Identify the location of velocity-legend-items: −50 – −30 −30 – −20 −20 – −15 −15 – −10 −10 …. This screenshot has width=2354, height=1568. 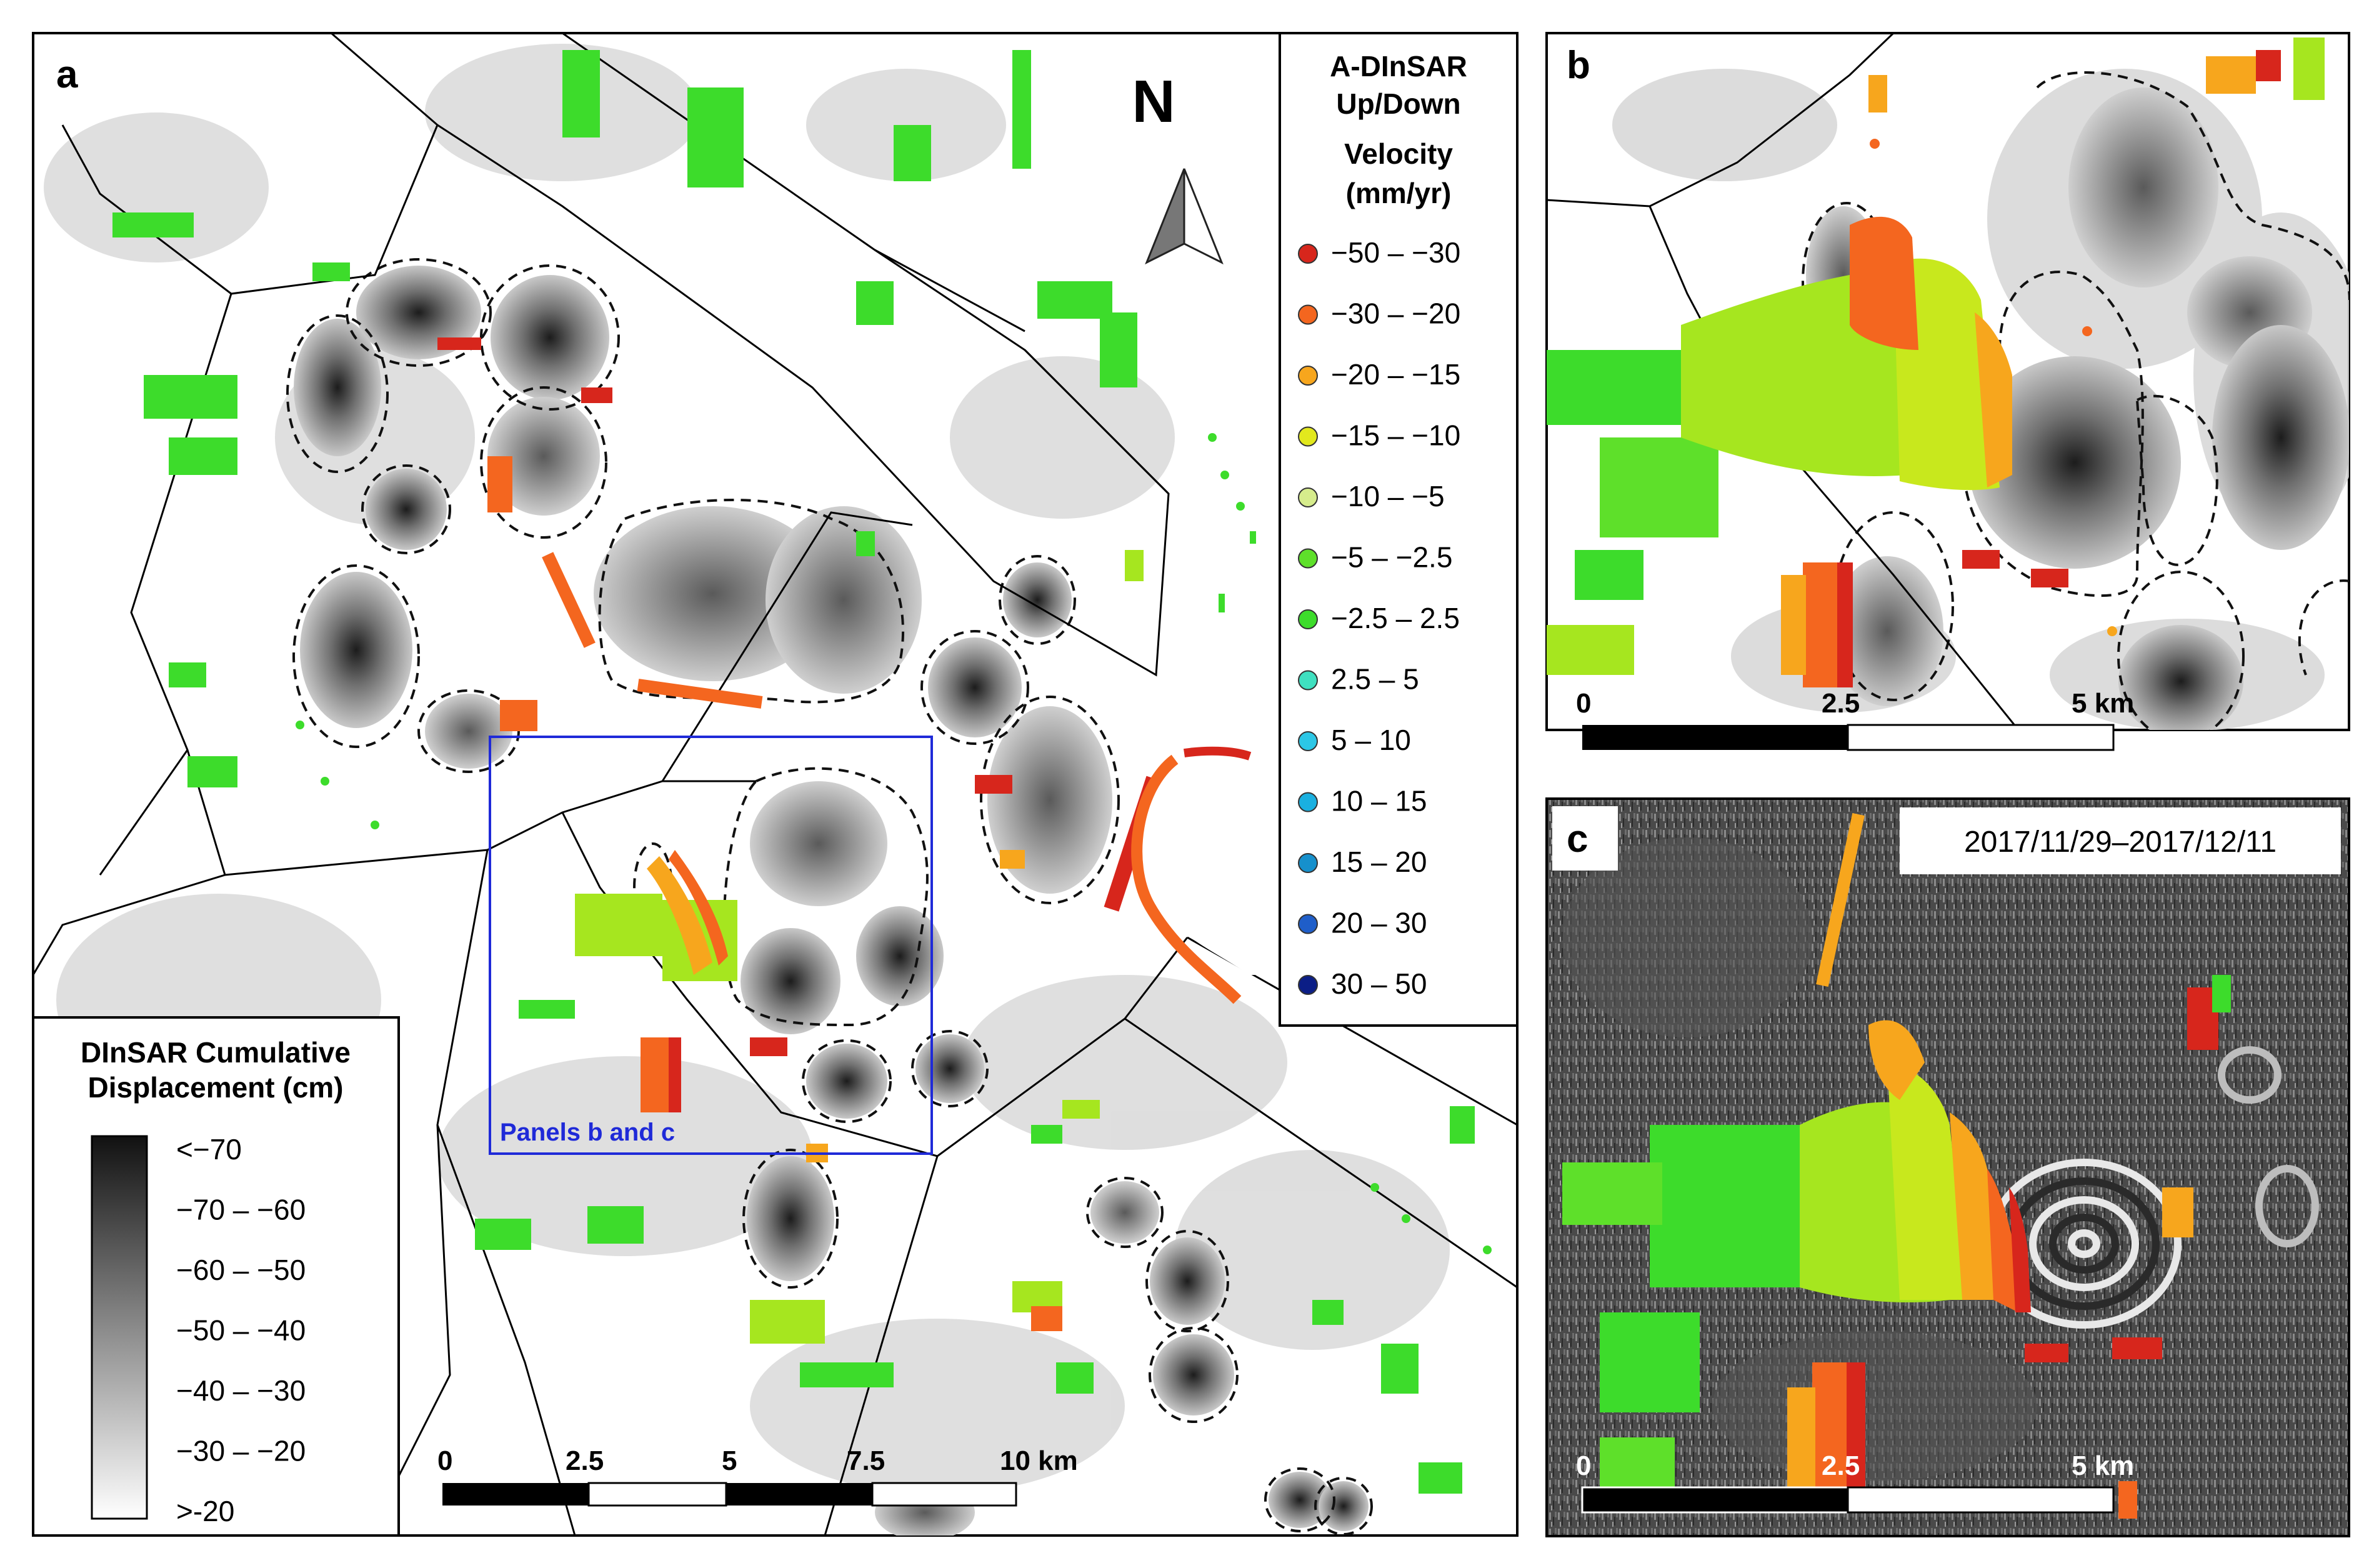
(1379, 618).